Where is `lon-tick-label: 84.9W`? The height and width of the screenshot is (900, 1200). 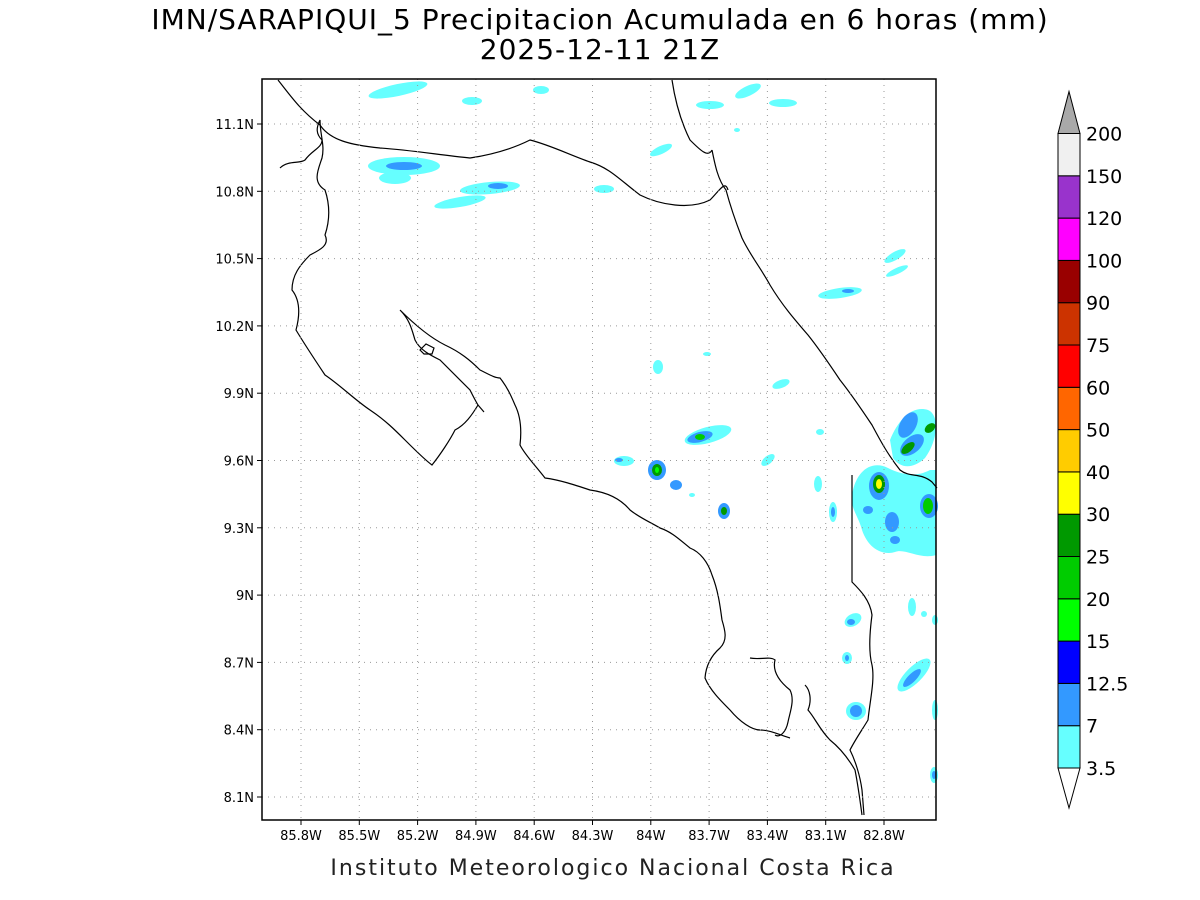 lon-tick-label: 84.9W is located at coordinates (476, 836).